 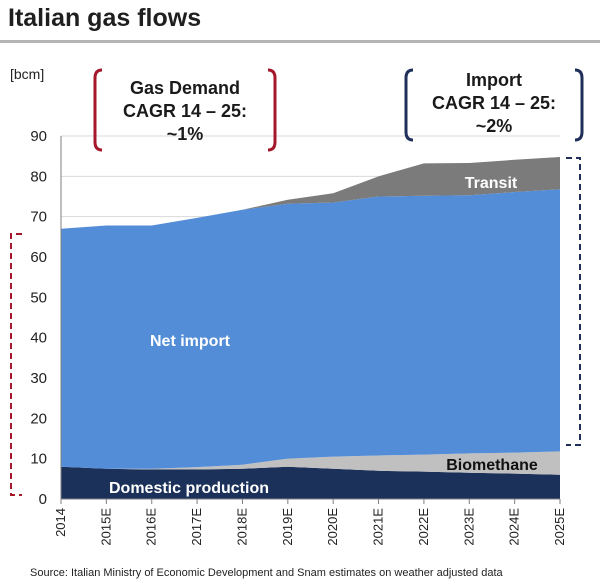 I want to click on x-tick-label-2021E: 2021E, so click(x=378, y=527).